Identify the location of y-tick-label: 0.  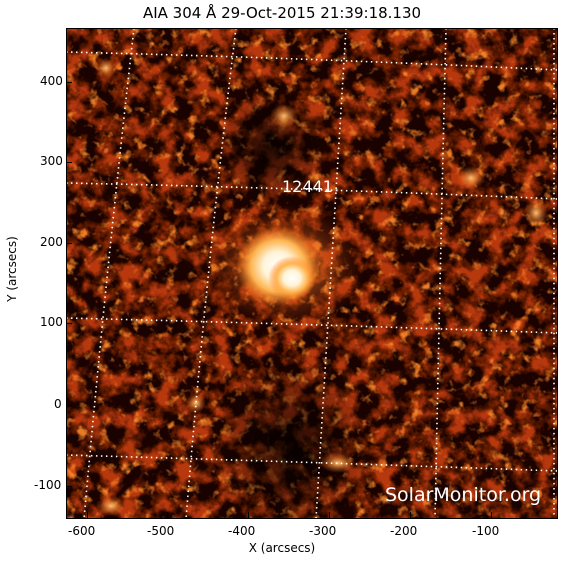
(58, 404).